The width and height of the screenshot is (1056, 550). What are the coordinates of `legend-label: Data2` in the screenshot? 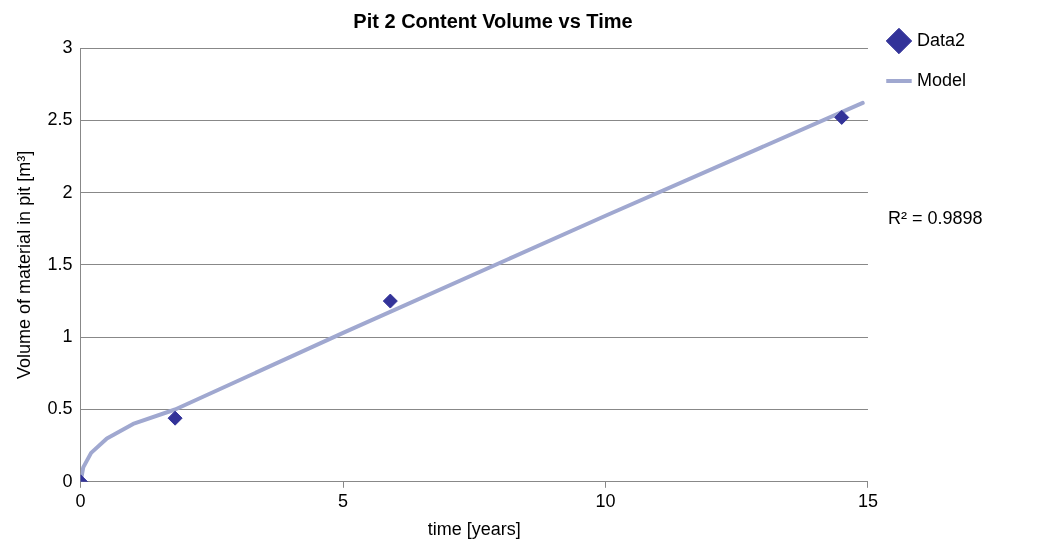 It's located at (941, 39).